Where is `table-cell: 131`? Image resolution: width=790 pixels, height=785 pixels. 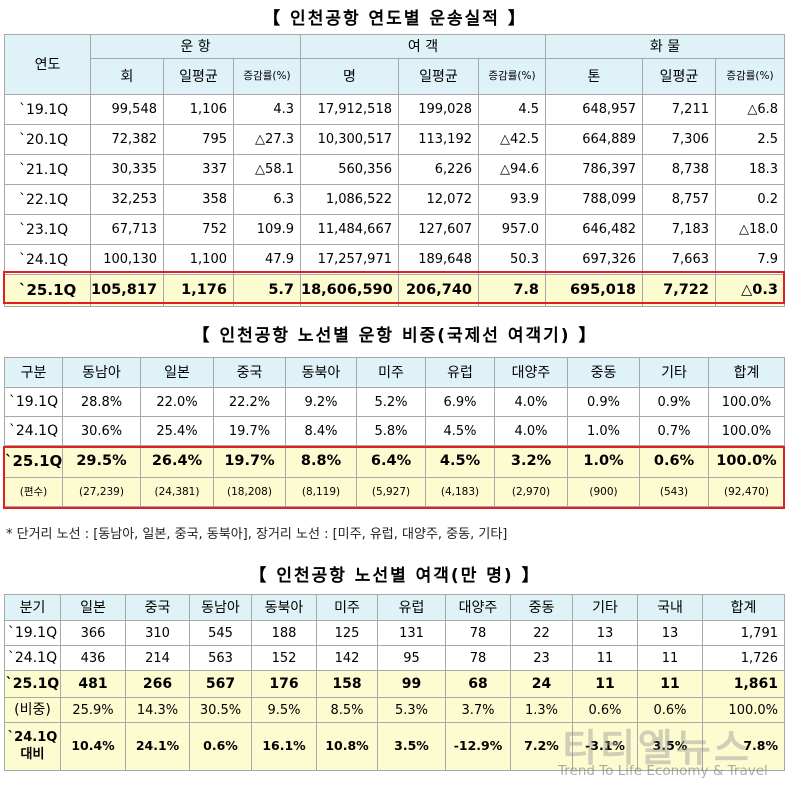
table-cell: 131 is located at coordinates (411, 633).